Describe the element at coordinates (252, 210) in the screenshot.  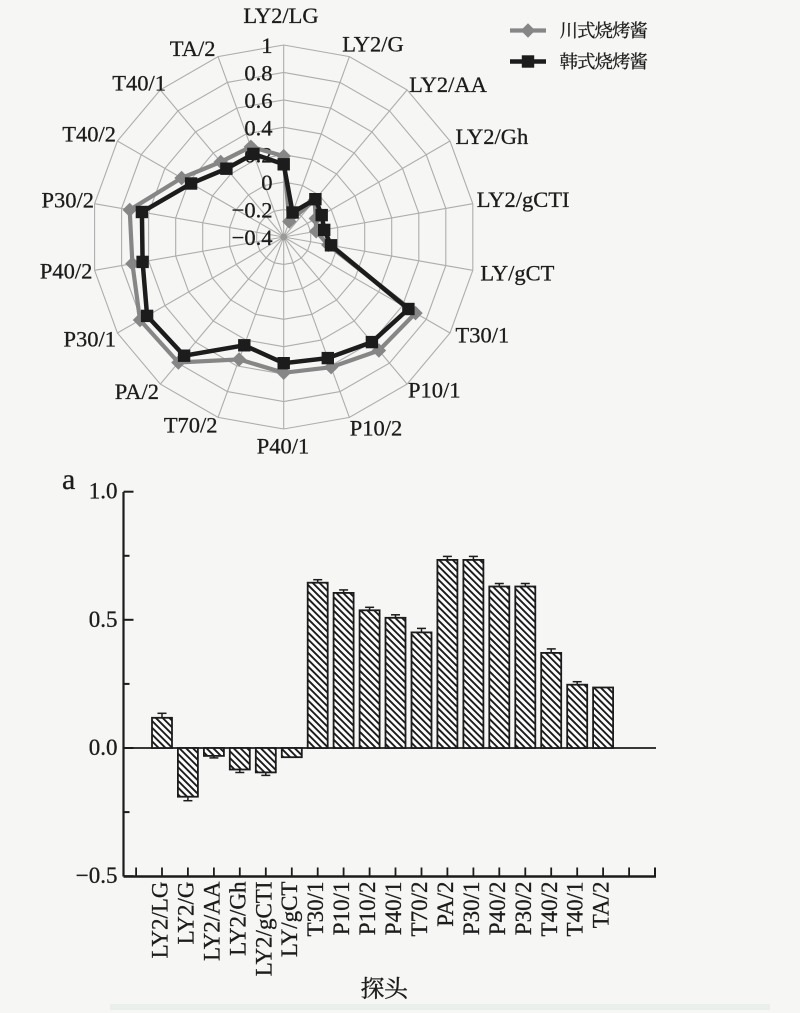
I see `svg-text: −0.2` at that location.